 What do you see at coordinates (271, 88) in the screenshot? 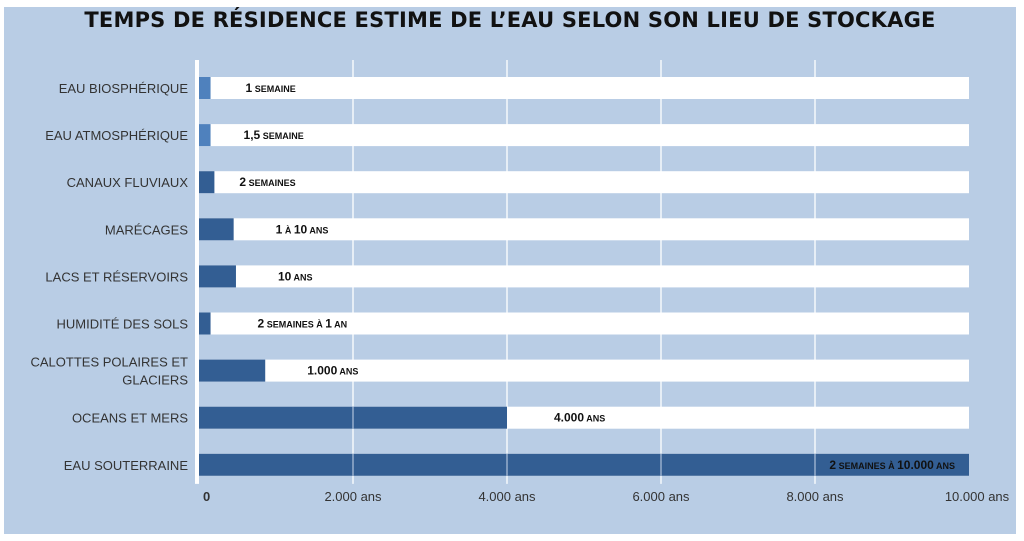
I see `data-label: 1 SEMAINE` at bounding box center [271, 88].